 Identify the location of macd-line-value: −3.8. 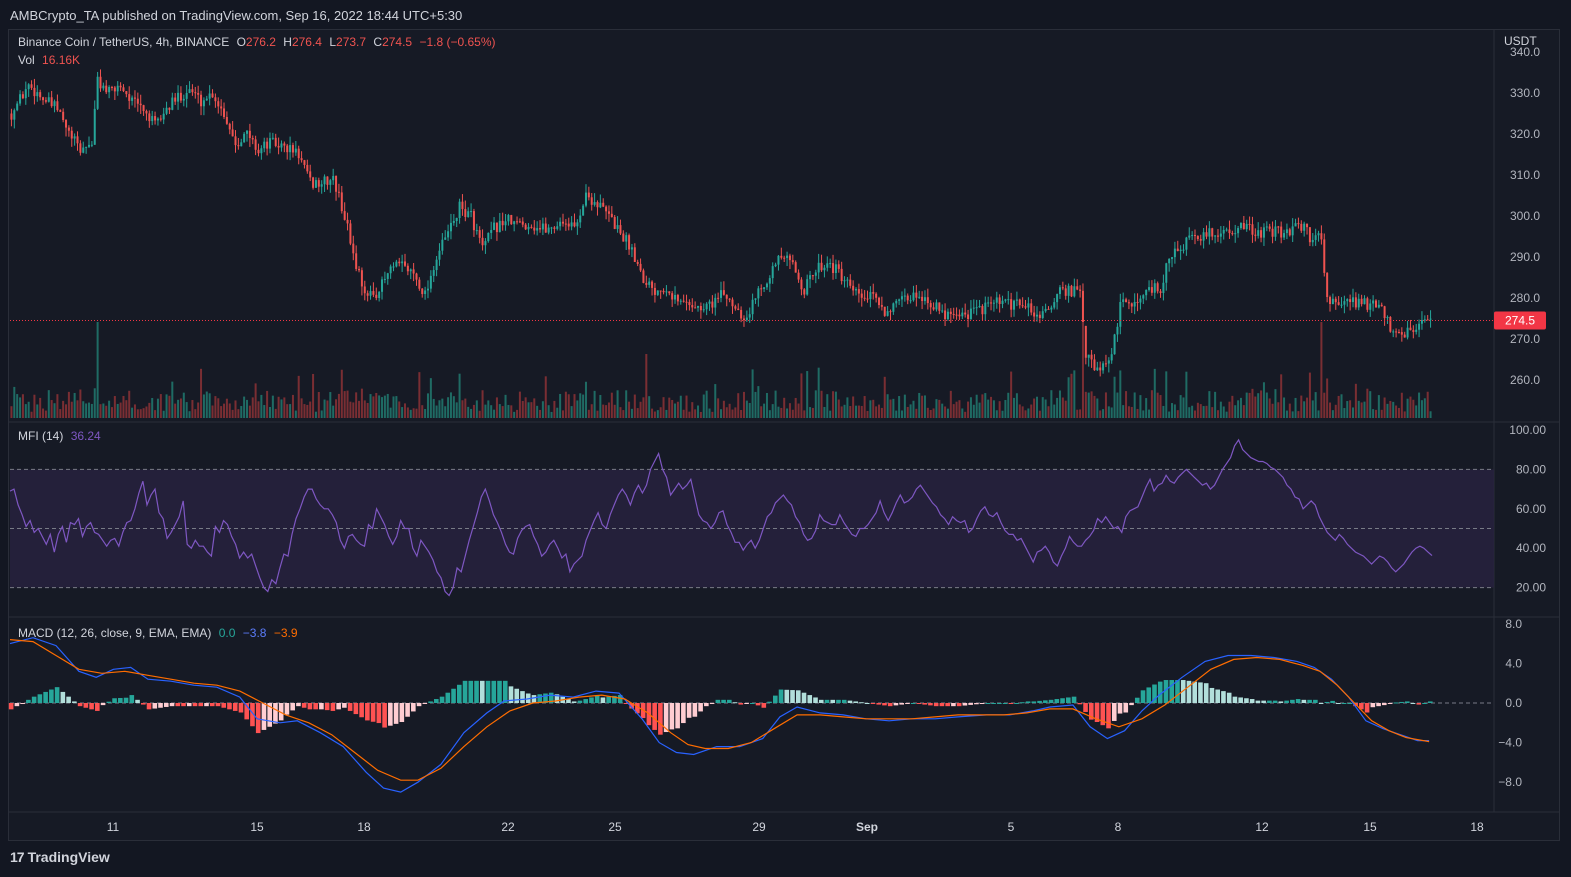
(254, 633).